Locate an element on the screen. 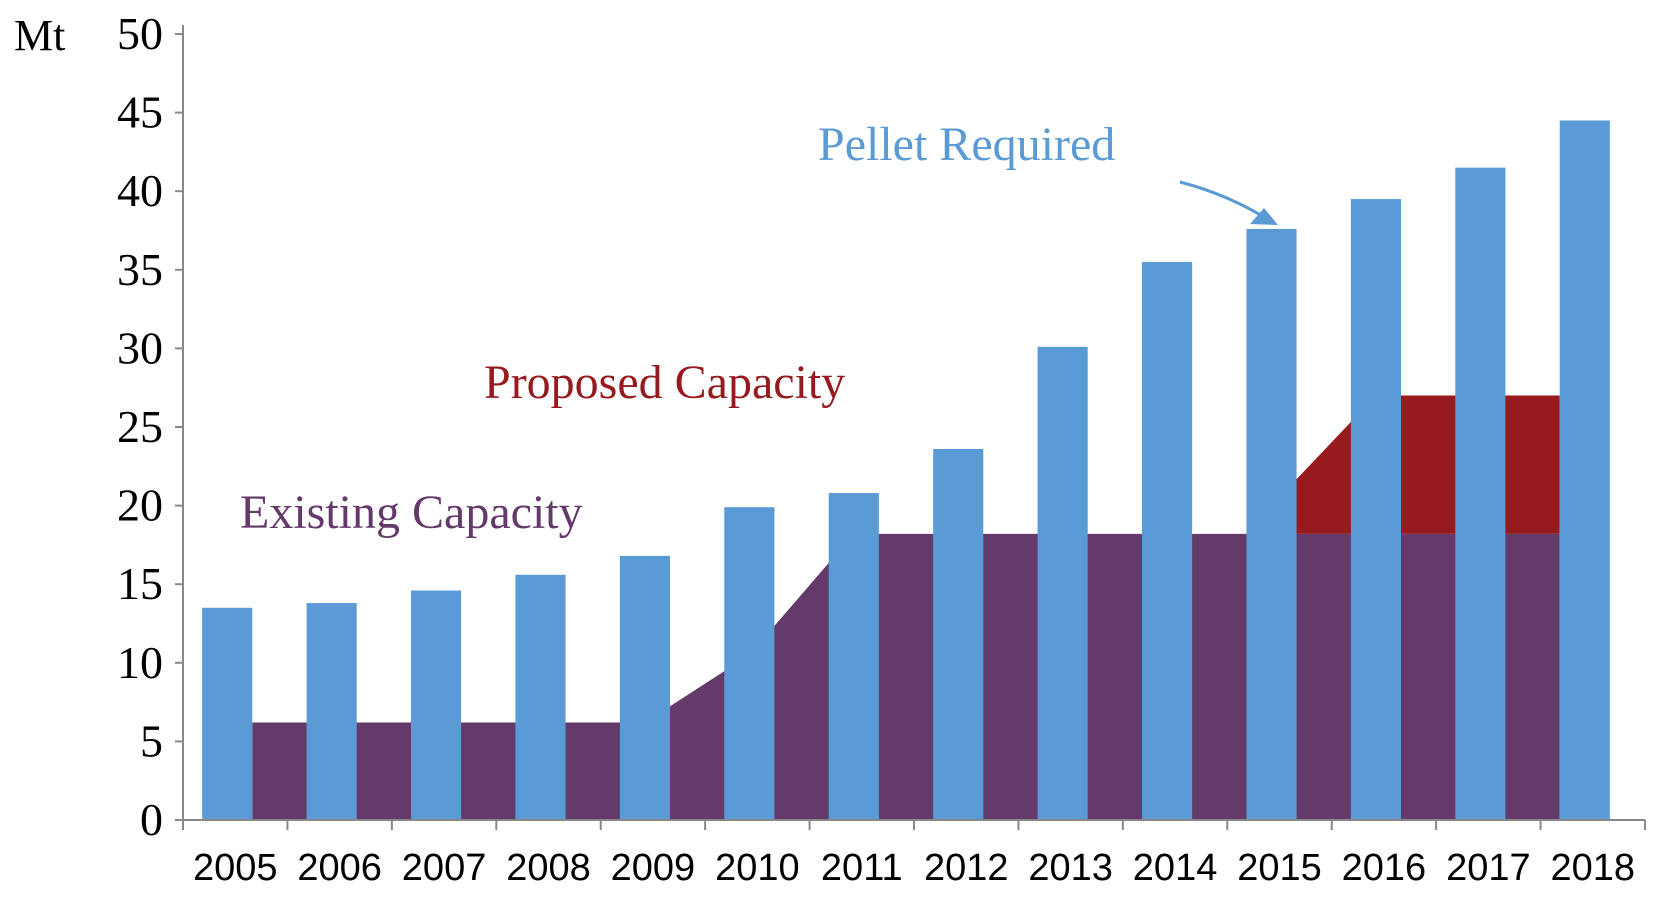  pellet-bar-2005 is located at coordinates (227, 713).